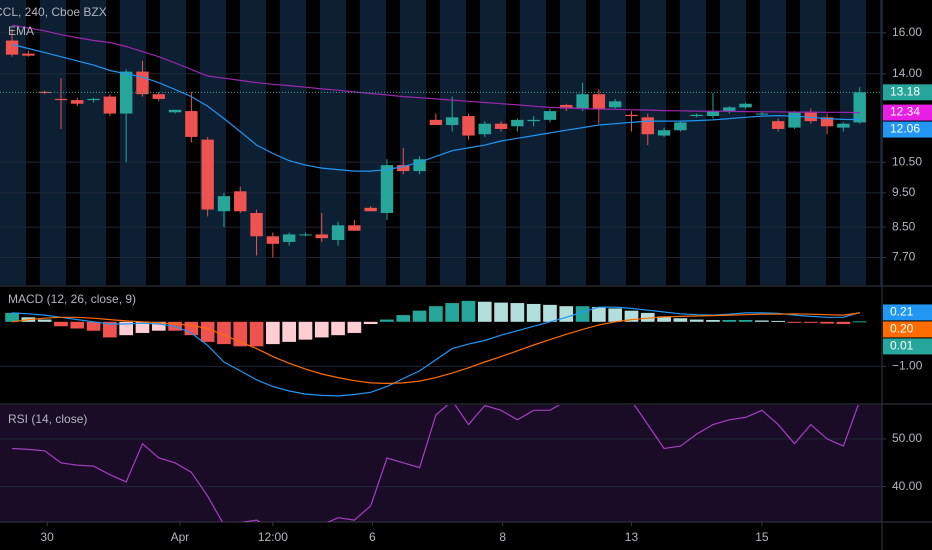  What do you see at coordinates (502, 537) in the screenshot?
I see `x-tick-label: 8` at bounding box center [502, 537].